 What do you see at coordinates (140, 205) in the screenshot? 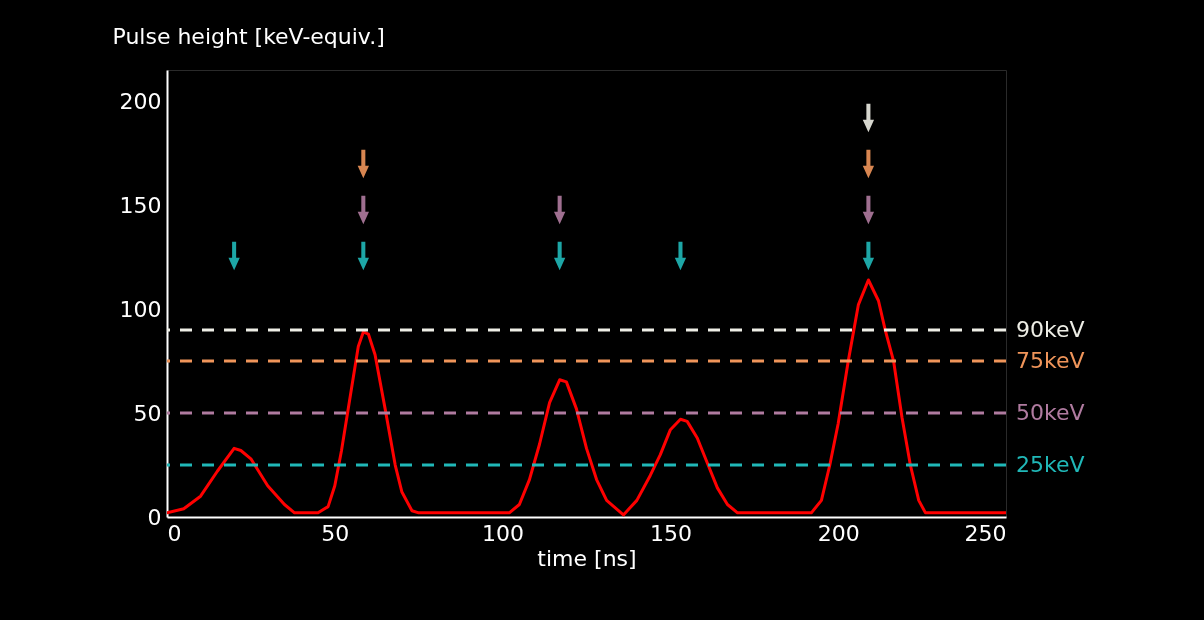
I see `y-tick-label: 150` at bounding box center [140, 205].